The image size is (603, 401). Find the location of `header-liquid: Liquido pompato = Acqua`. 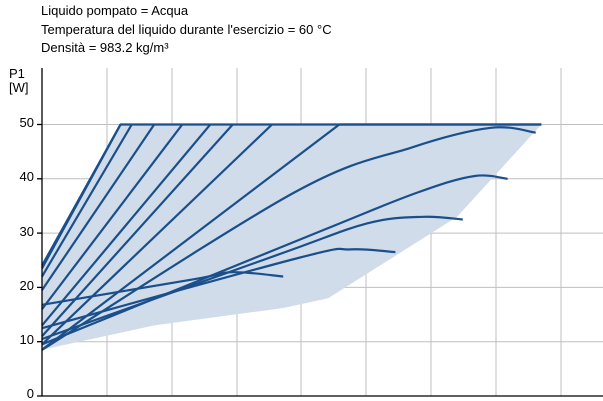

header-liquid: Liquido pompato = Acqua is located at coordinates (115, 10).